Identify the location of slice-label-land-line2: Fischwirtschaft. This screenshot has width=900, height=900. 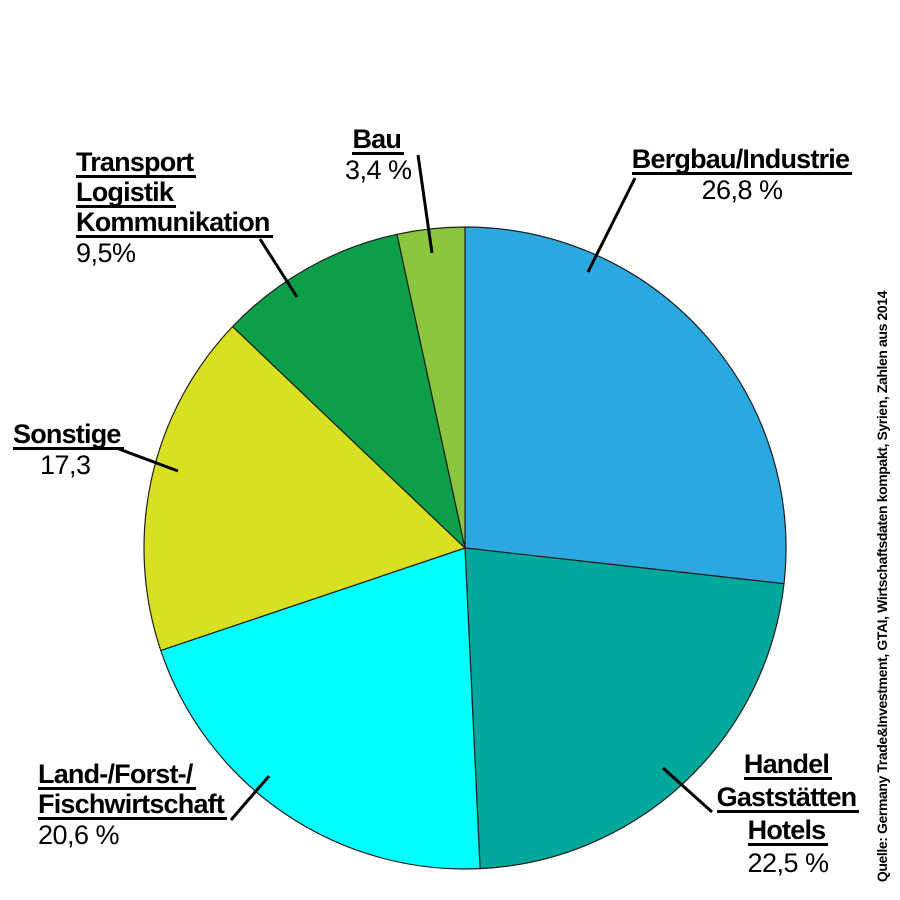
(133, 805).